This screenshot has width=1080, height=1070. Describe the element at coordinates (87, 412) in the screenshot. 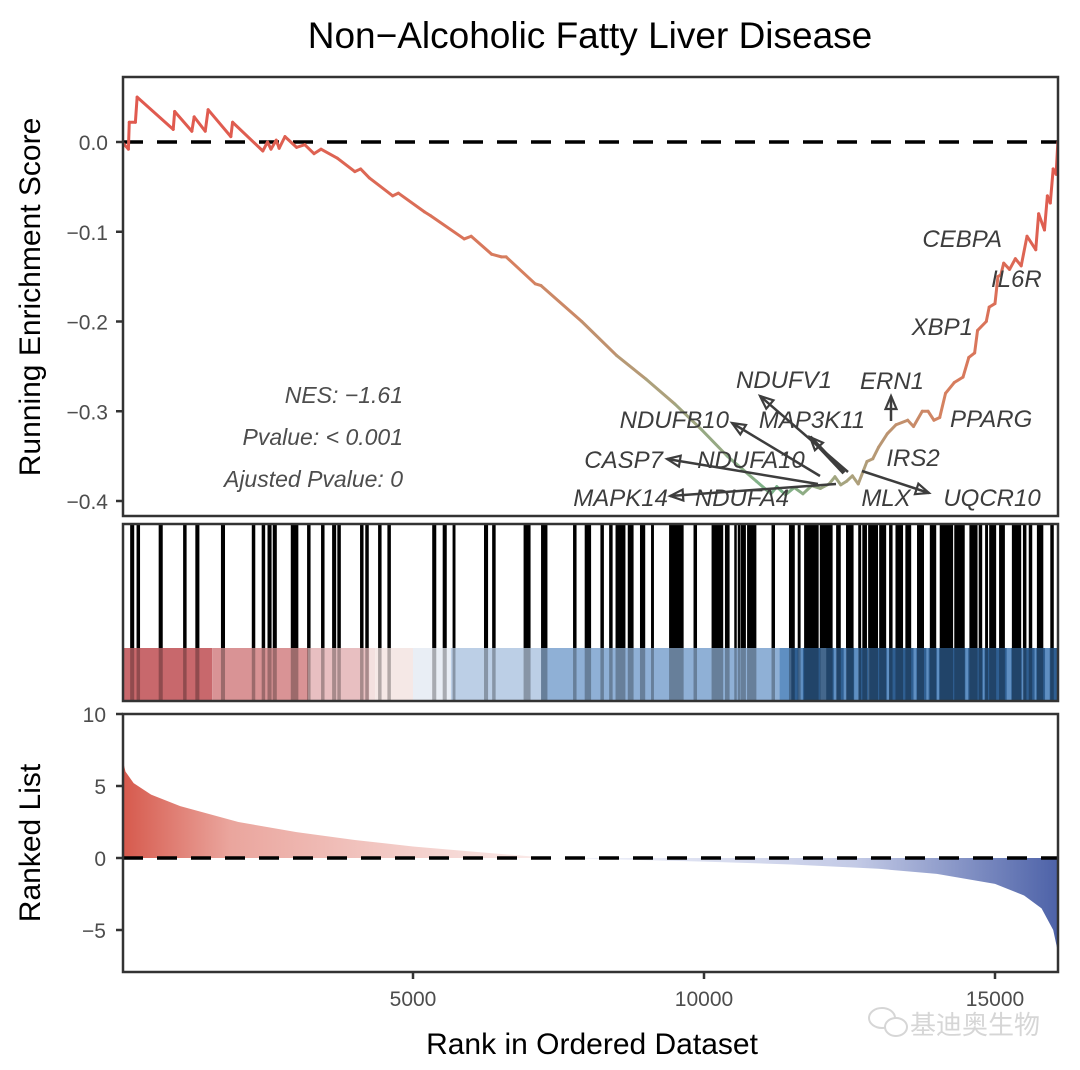

I see `y-tick-label: −0.3` at that location.